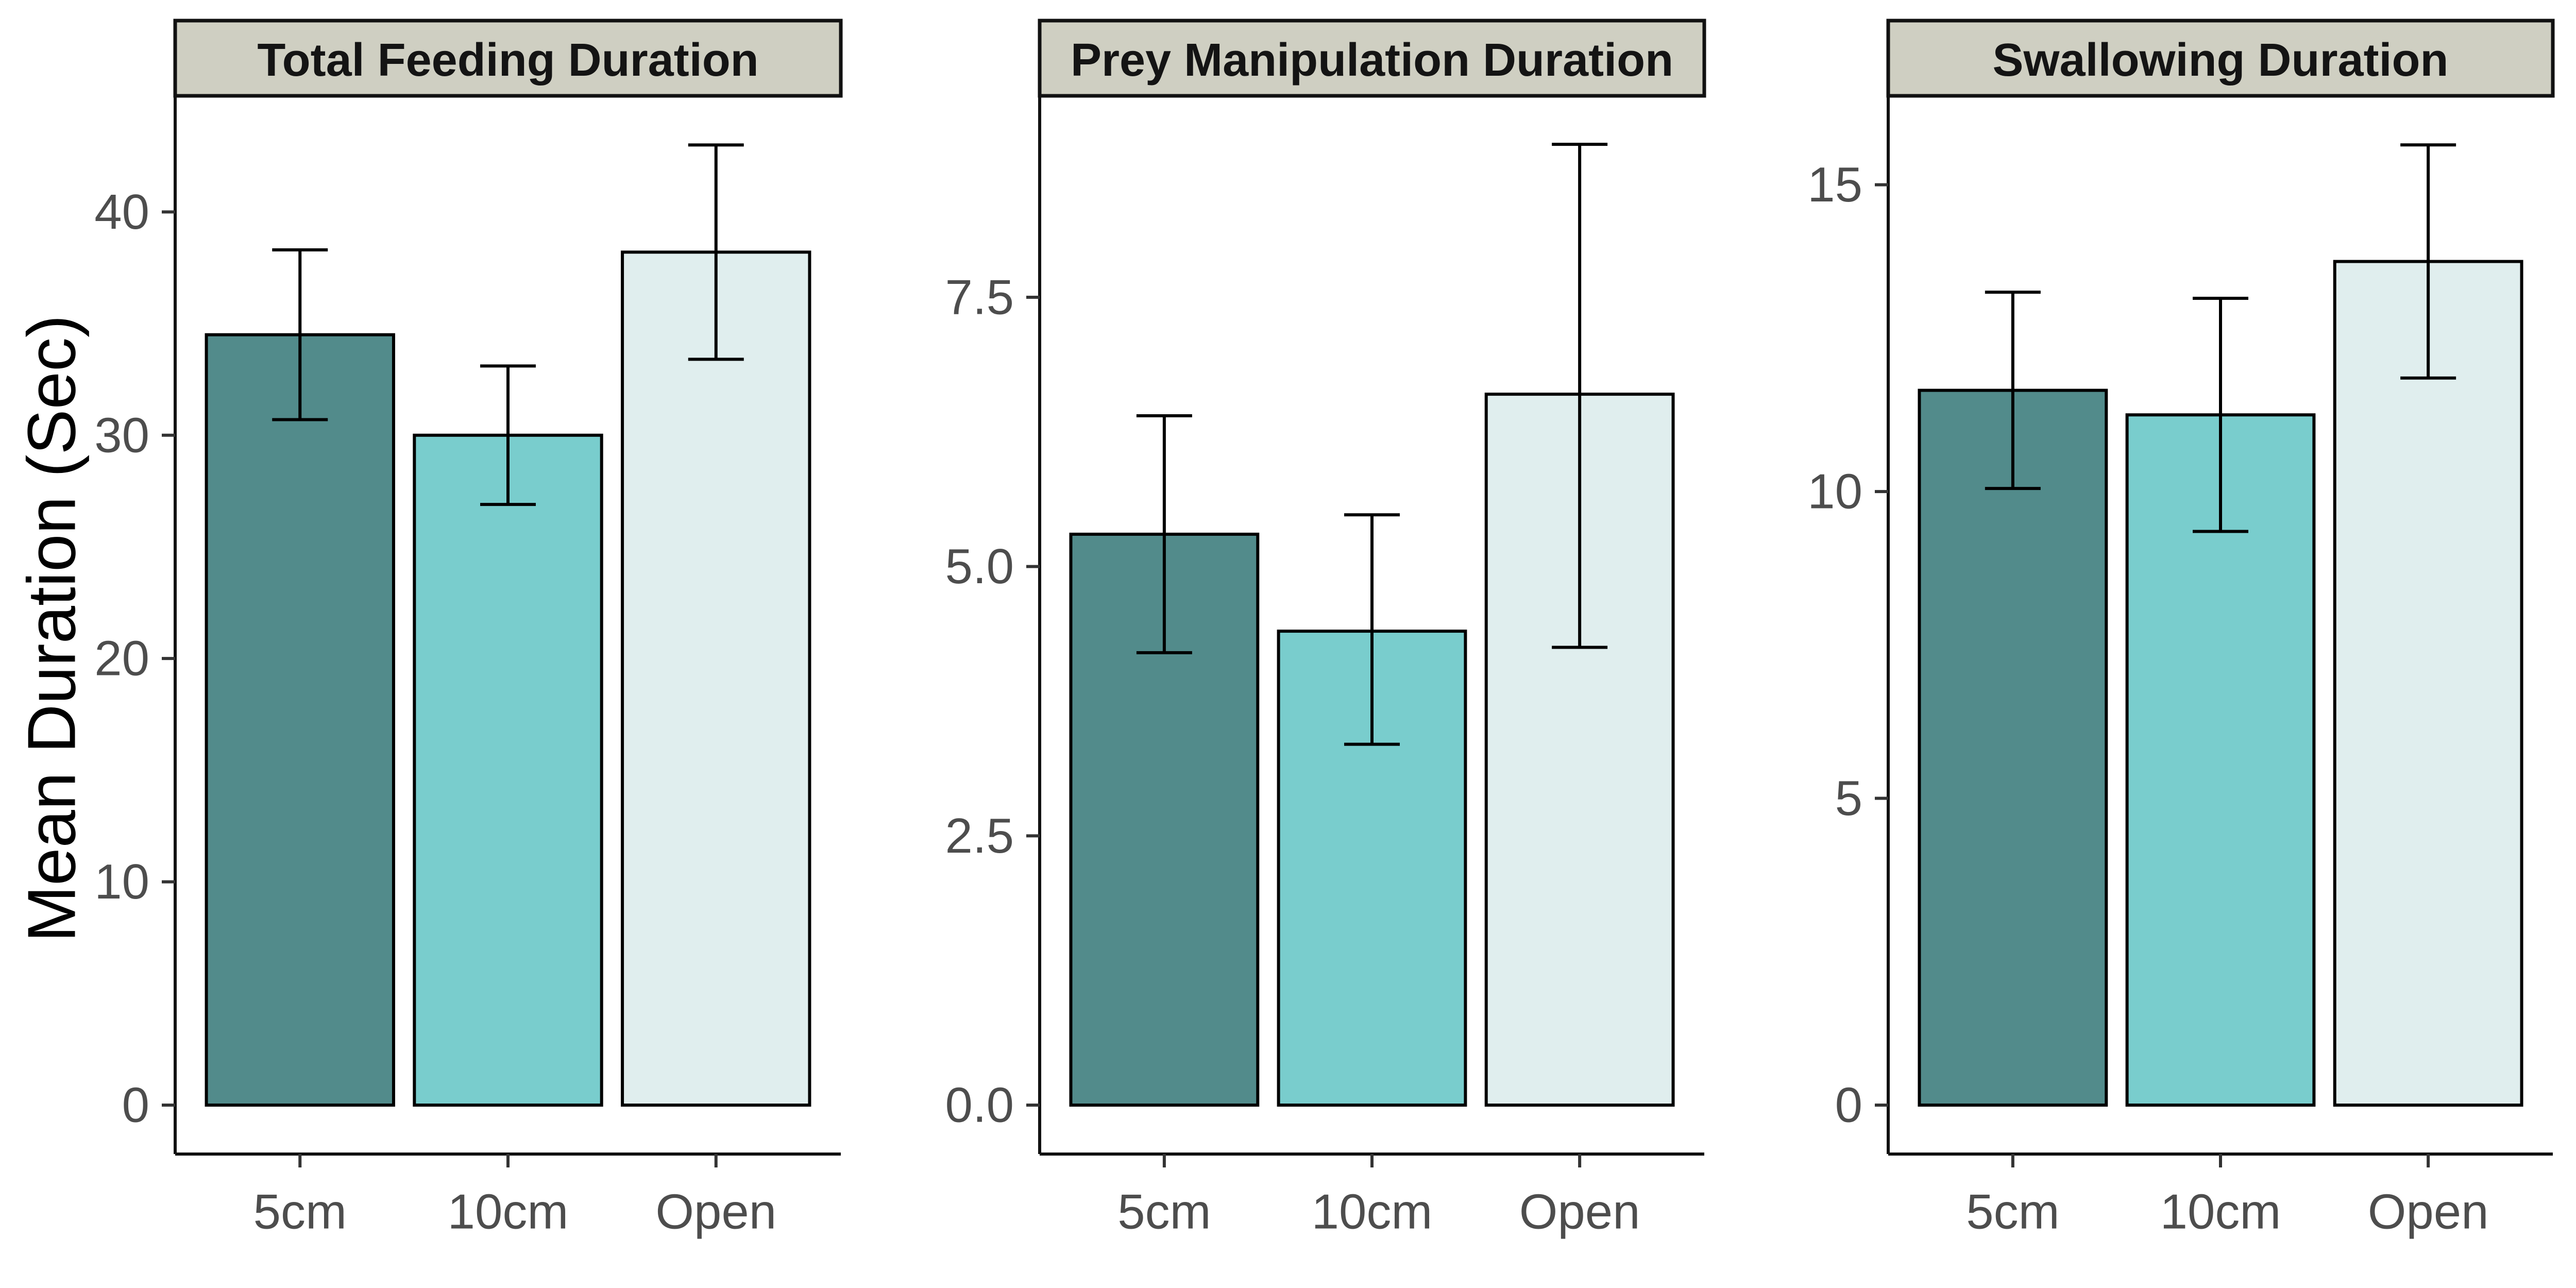  I want to click on panel-title: Prey Manipulation Duration, so click(1372, 60).